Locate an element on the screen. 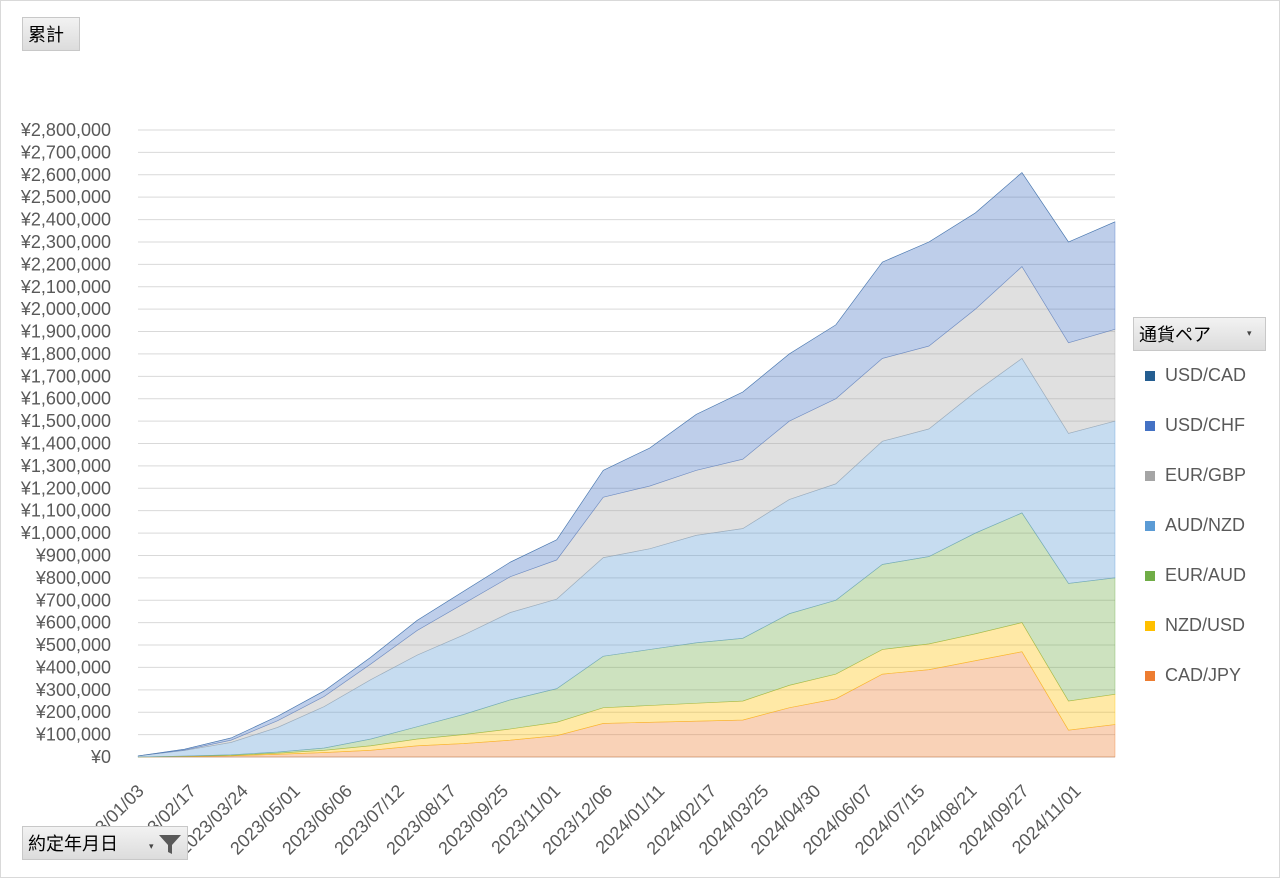 The width and height of the screenshot is (1280, 878). y-tick-label: ¥2,800,000 is located at coordinates (65, 130).